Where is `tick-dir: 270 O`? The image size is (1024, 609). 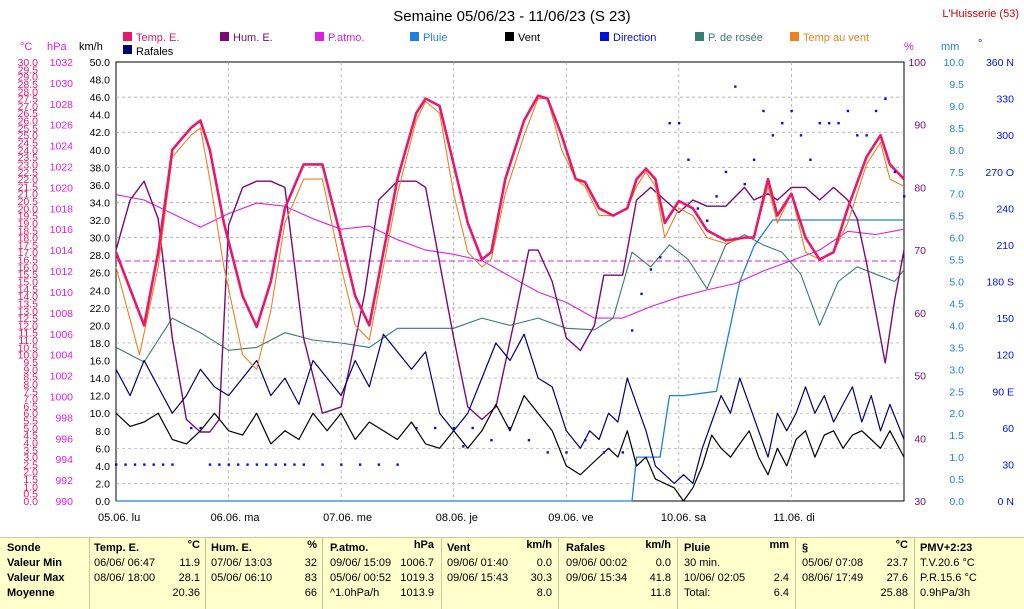 tick-dir: 270 O is located at coordinates (999, 173).